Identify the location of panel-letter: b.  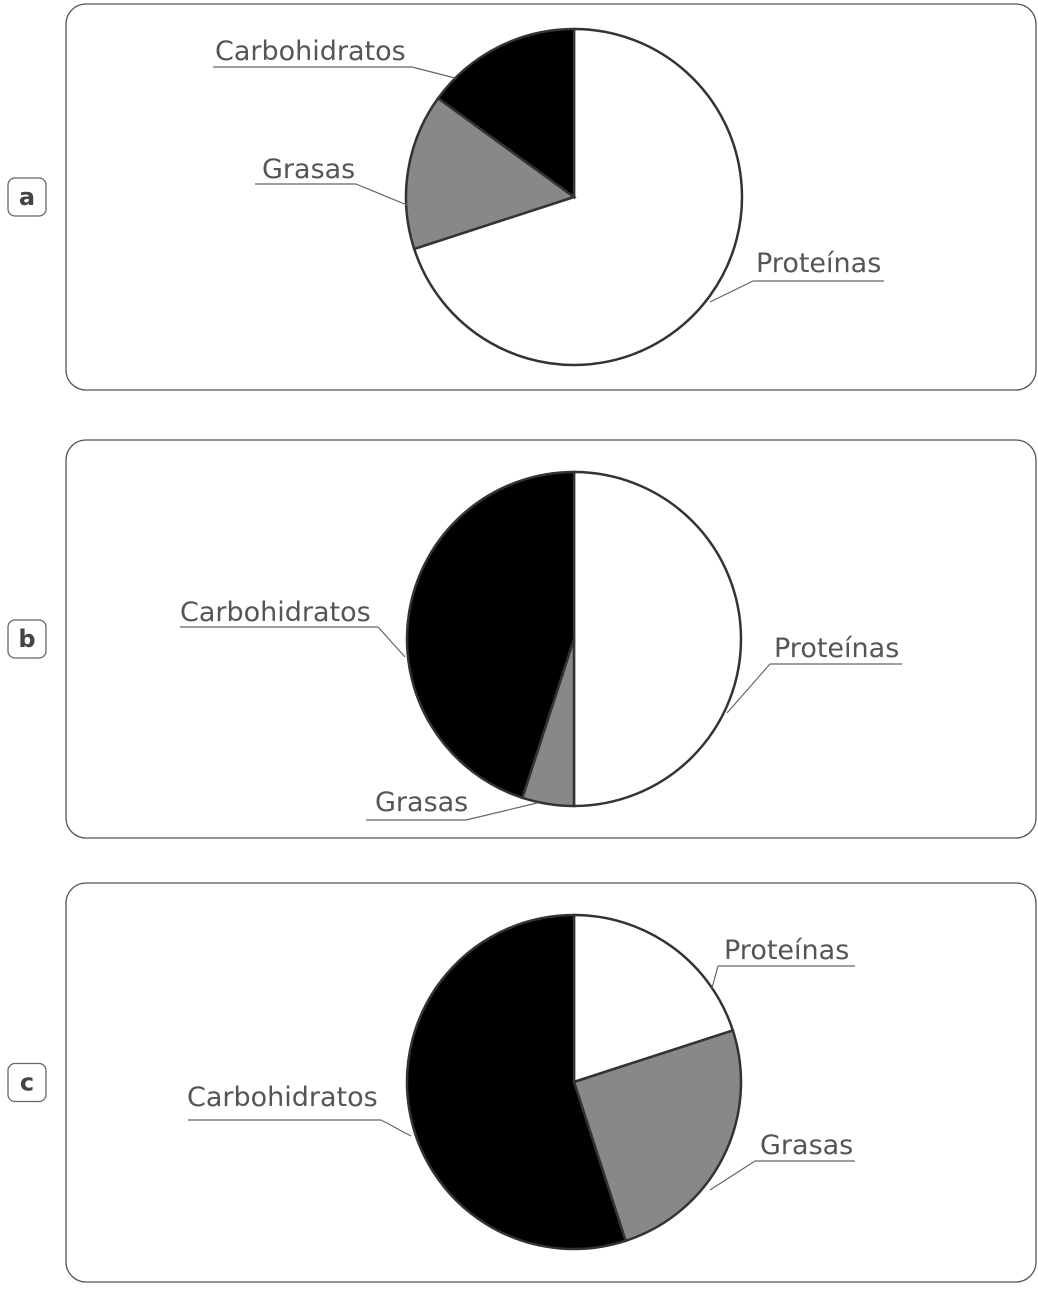
(26, 639).